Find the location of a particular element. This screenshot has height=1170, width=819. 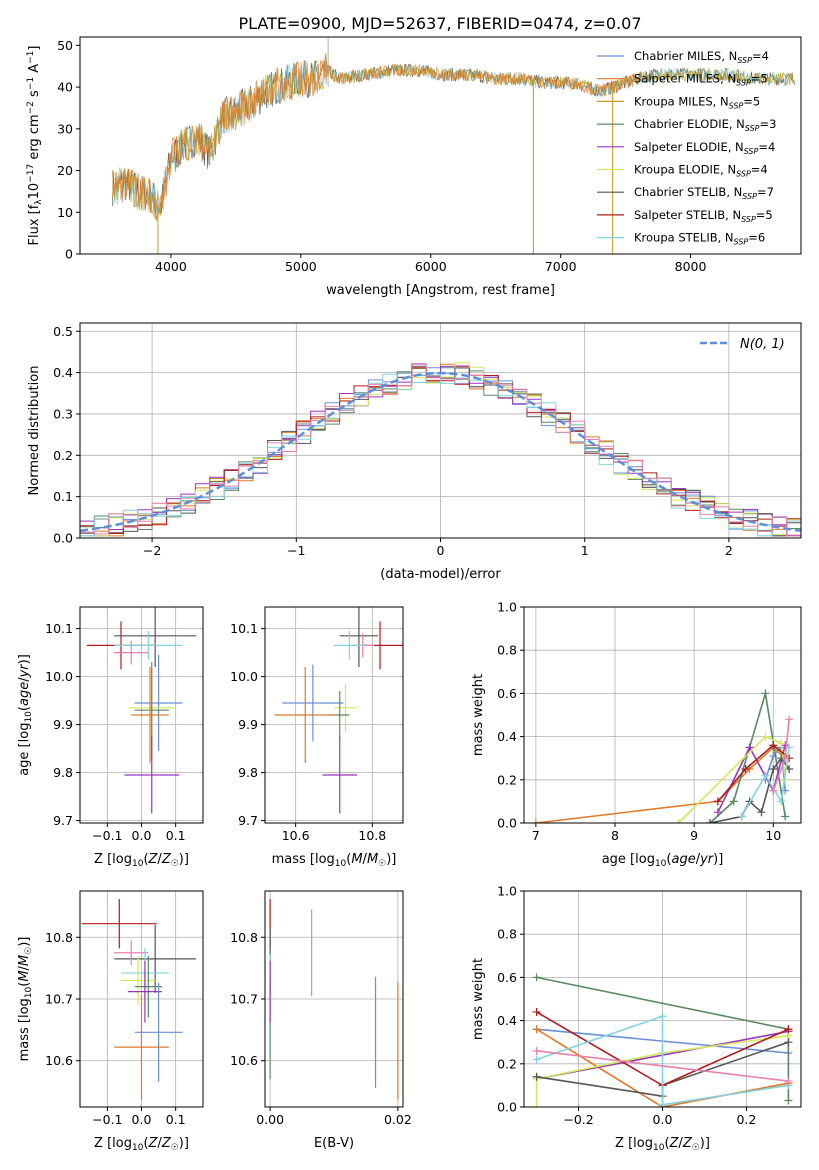

x-tick-label: −1 is located at coordinates (296, 550).